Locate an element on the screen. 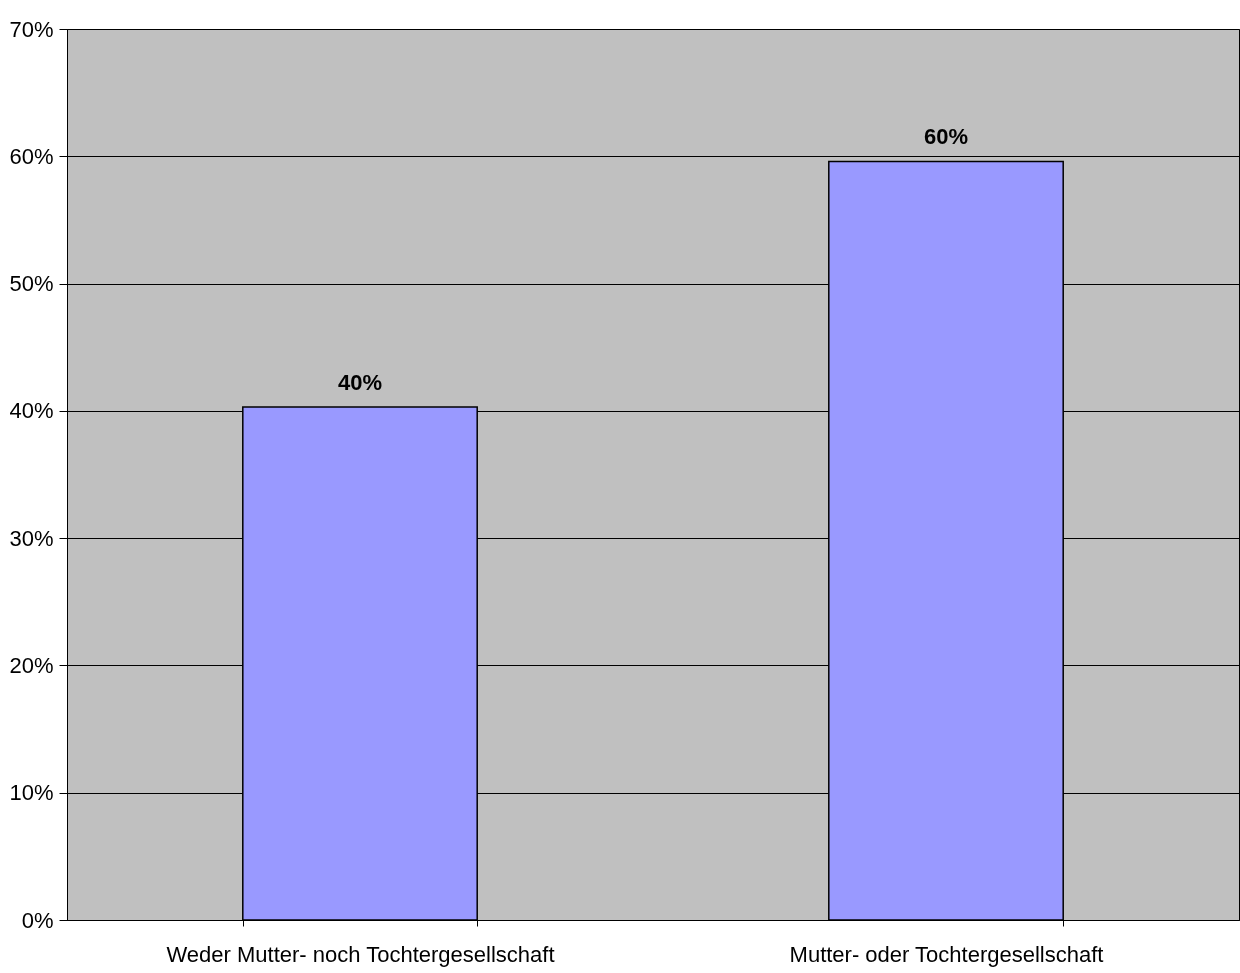  x-tick-label: Weder Mutter- noch Tochtergesellschaft is located at coordinates (360, 954).